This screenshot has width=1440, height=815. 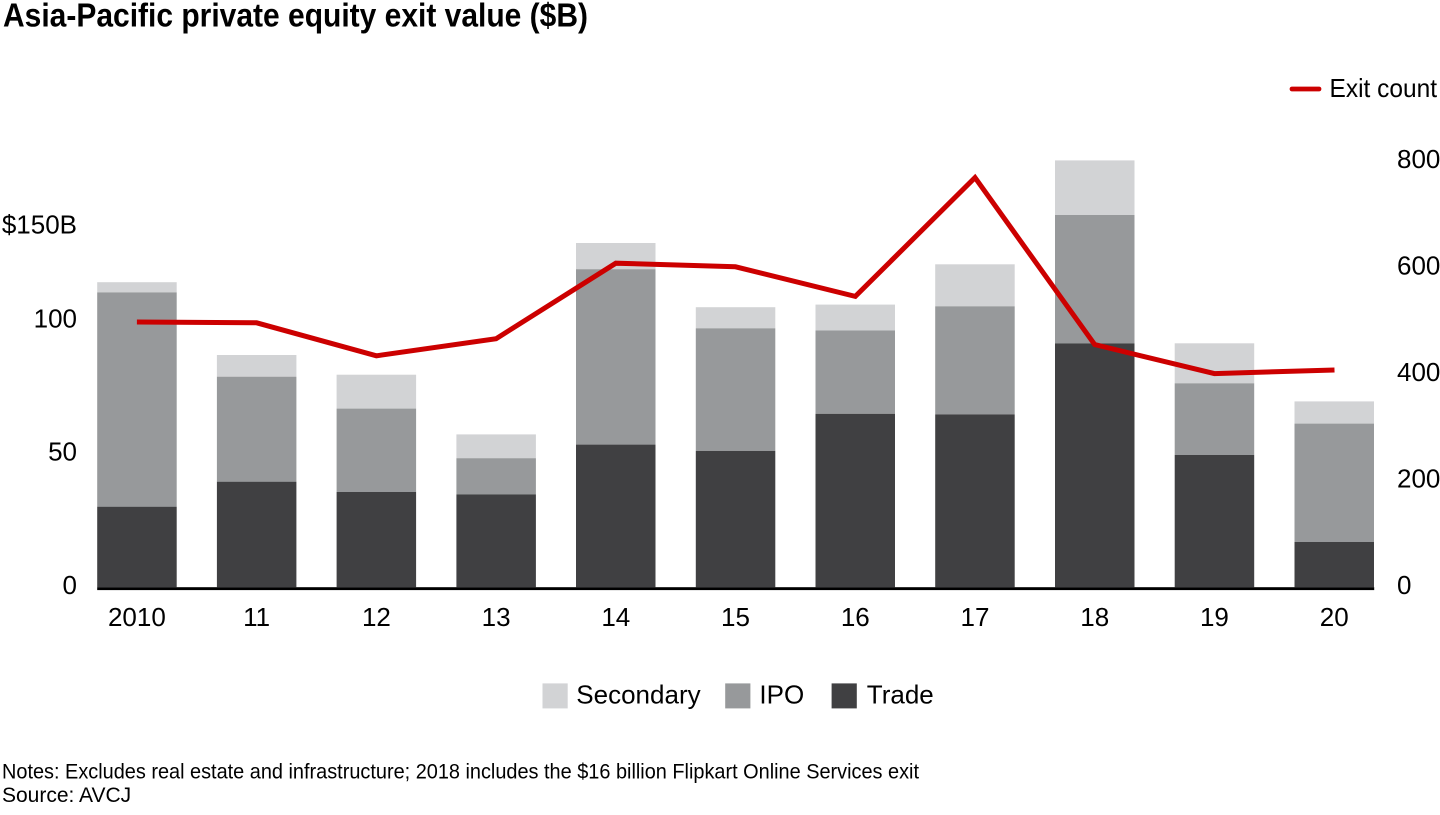 What do you see at coordinates (39, 225) in the screenshot?
I see `svg-text: $150B` at bounding box center [39, 225].